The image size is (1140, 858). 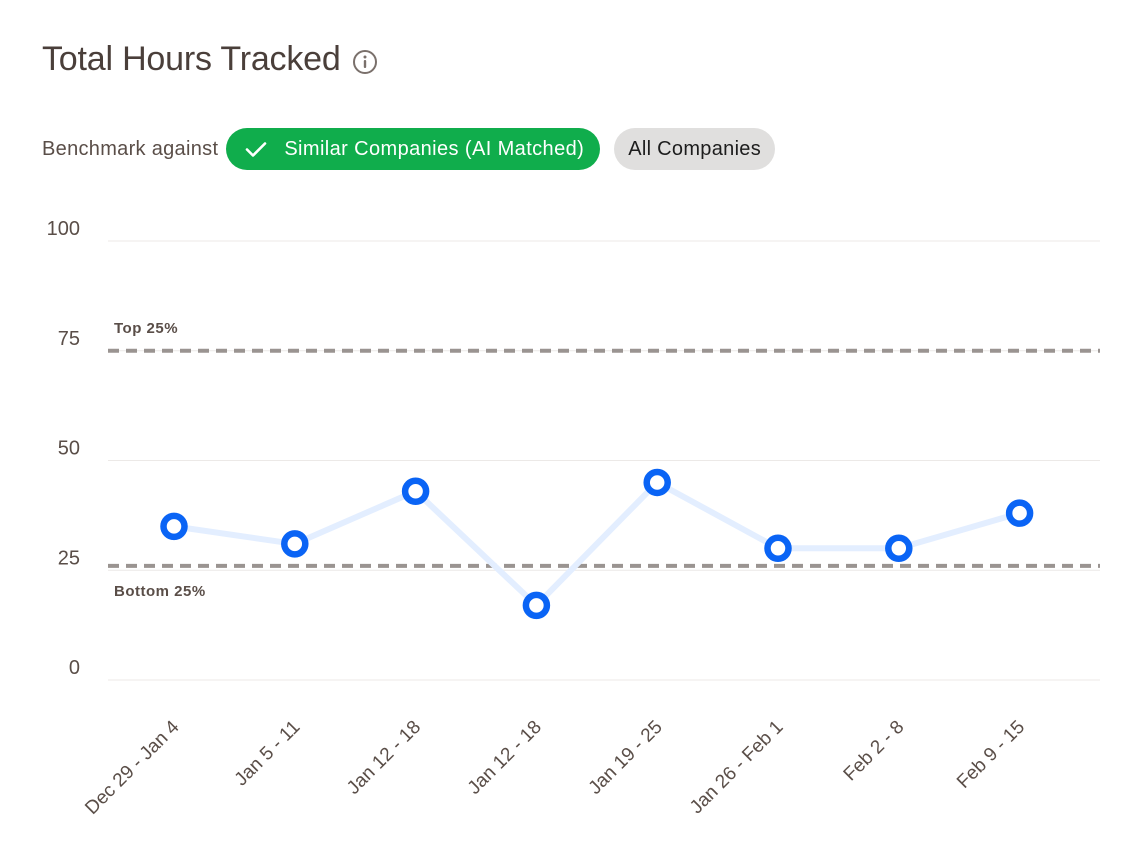 I want to click on x-tick-label: Feb 2 - 8, so click(x=874, y=751).